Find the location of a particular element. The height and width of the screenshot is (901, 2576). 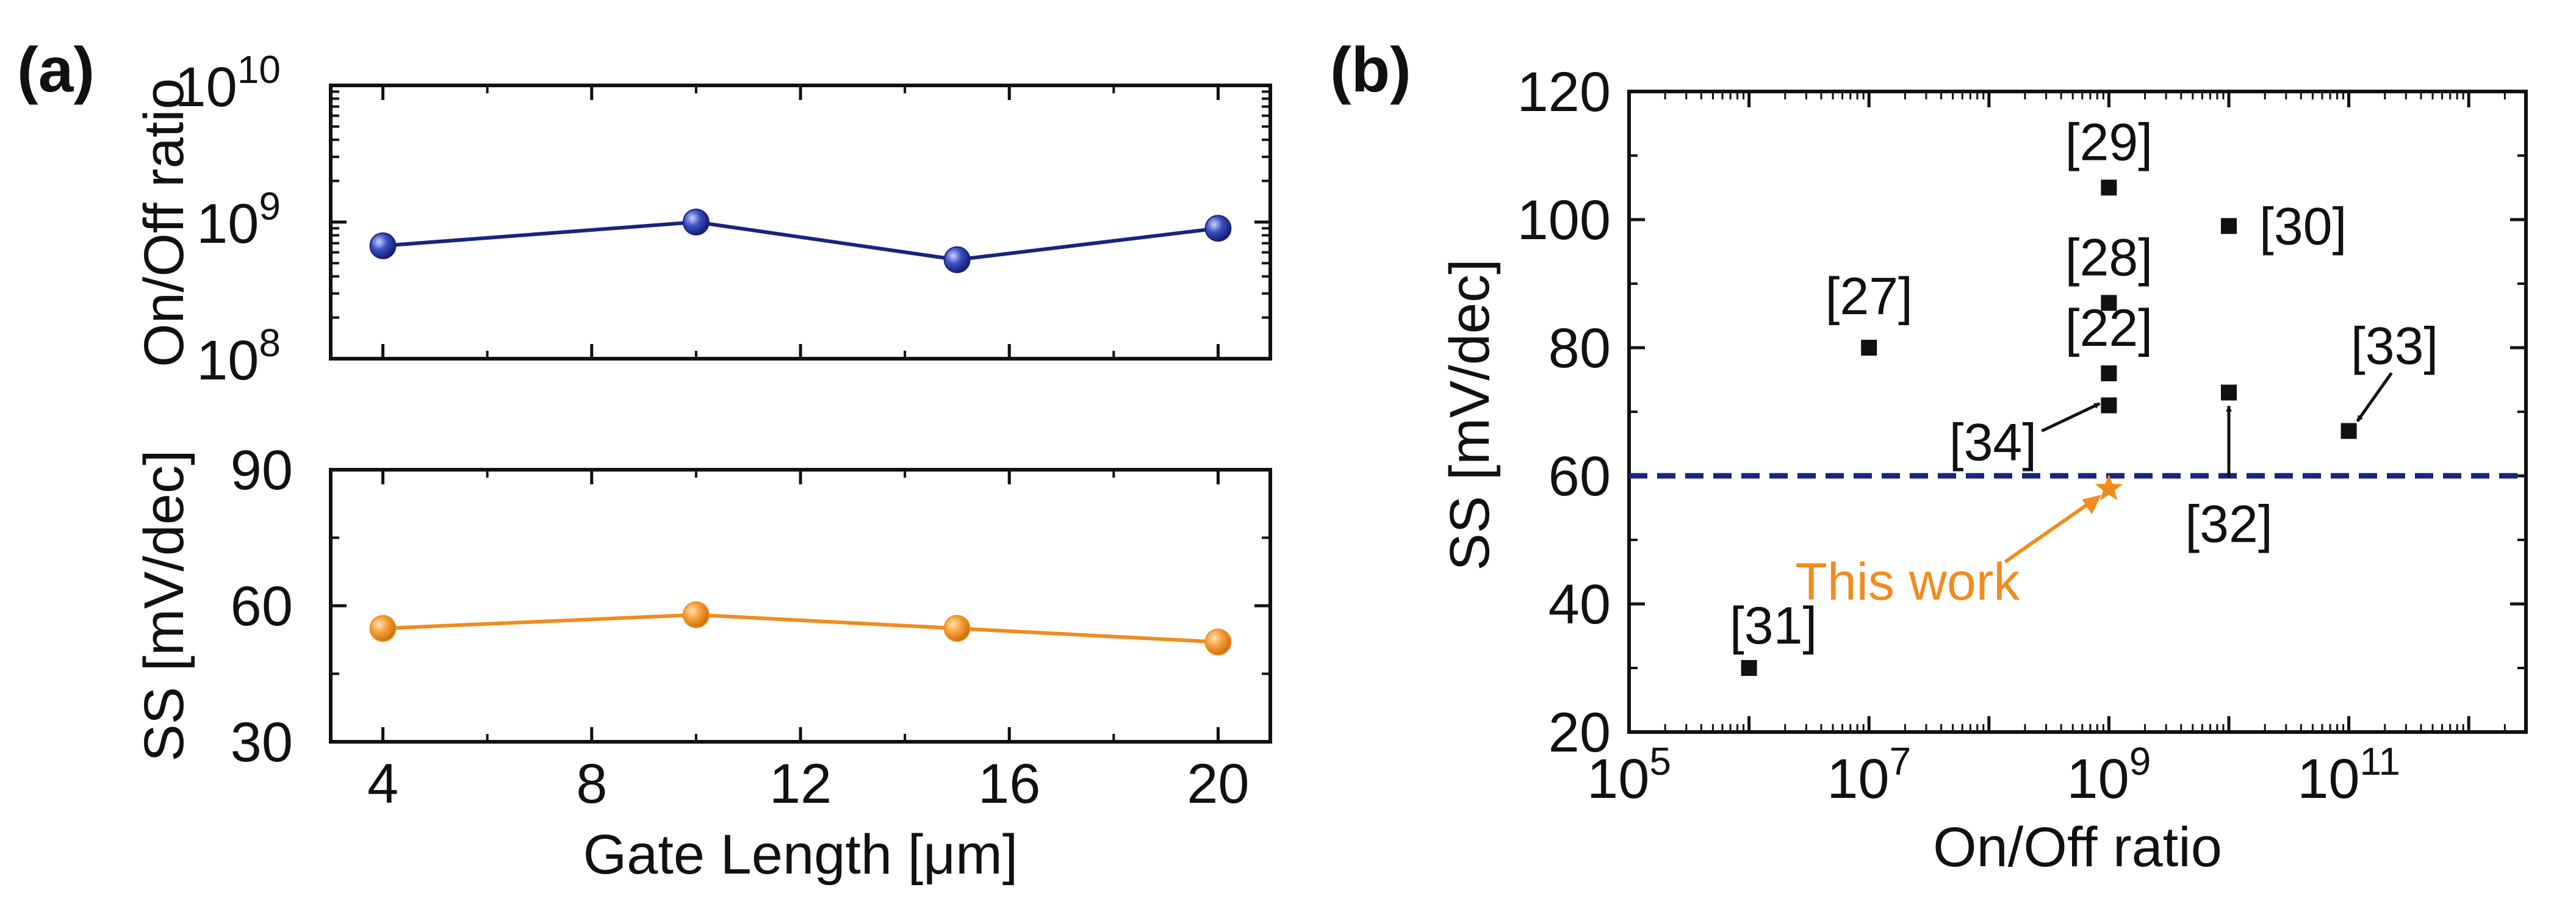

a-bottom-ylabel: SS [mV/dec] is located at coordinates (164, 606).